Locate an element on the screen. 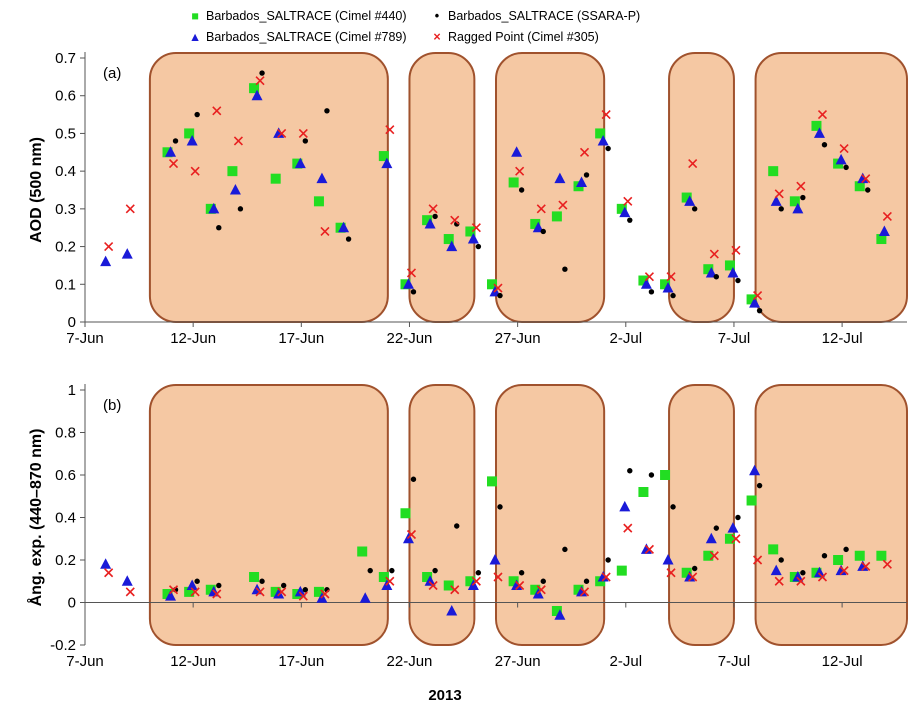 This screenshot has width=909, height=704. x-axis-title: 2013 is located at coordinates (444, 695).